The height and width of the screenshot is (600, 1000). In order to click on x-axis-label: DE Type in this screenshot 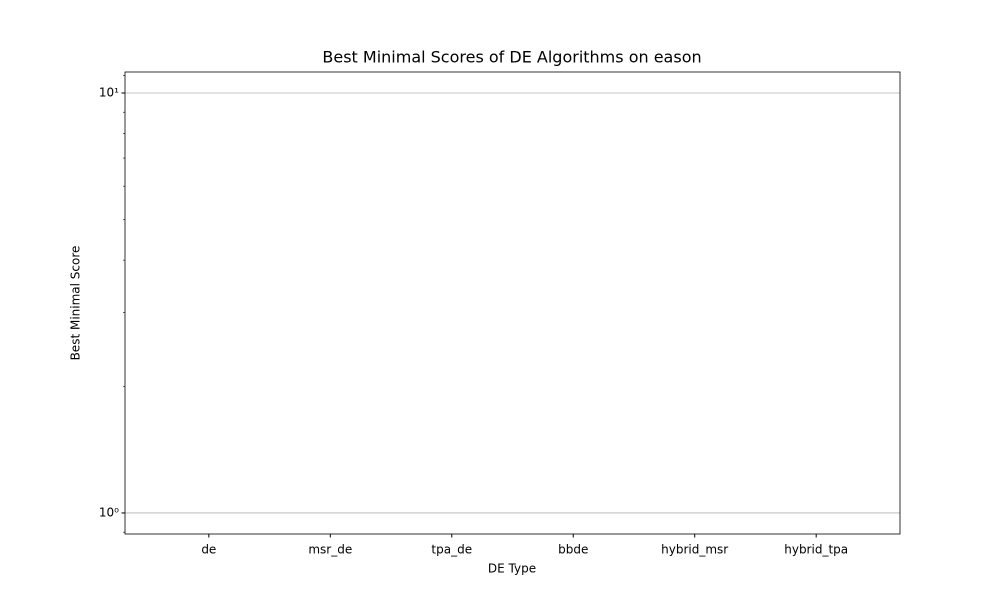, I will do `click(512, 569)`.